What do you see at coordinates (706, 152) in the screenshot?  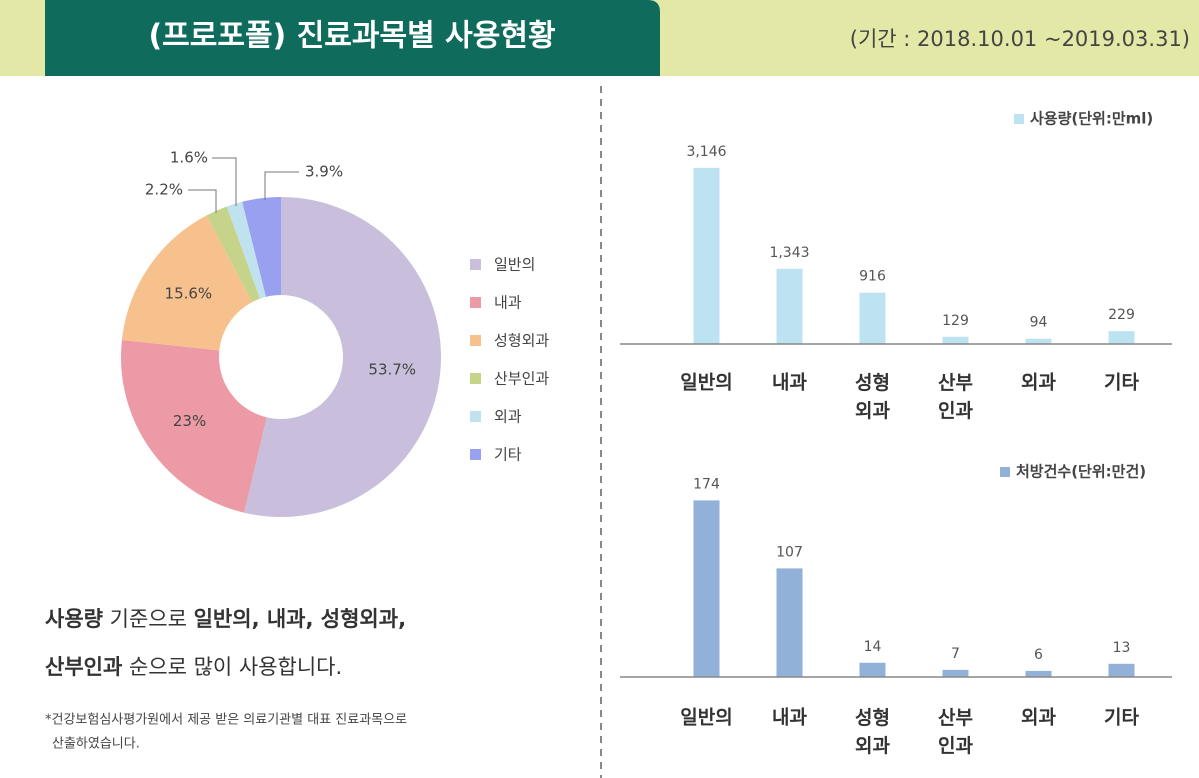 I see `value-label: 3,146` at bounding box center [706, 152].